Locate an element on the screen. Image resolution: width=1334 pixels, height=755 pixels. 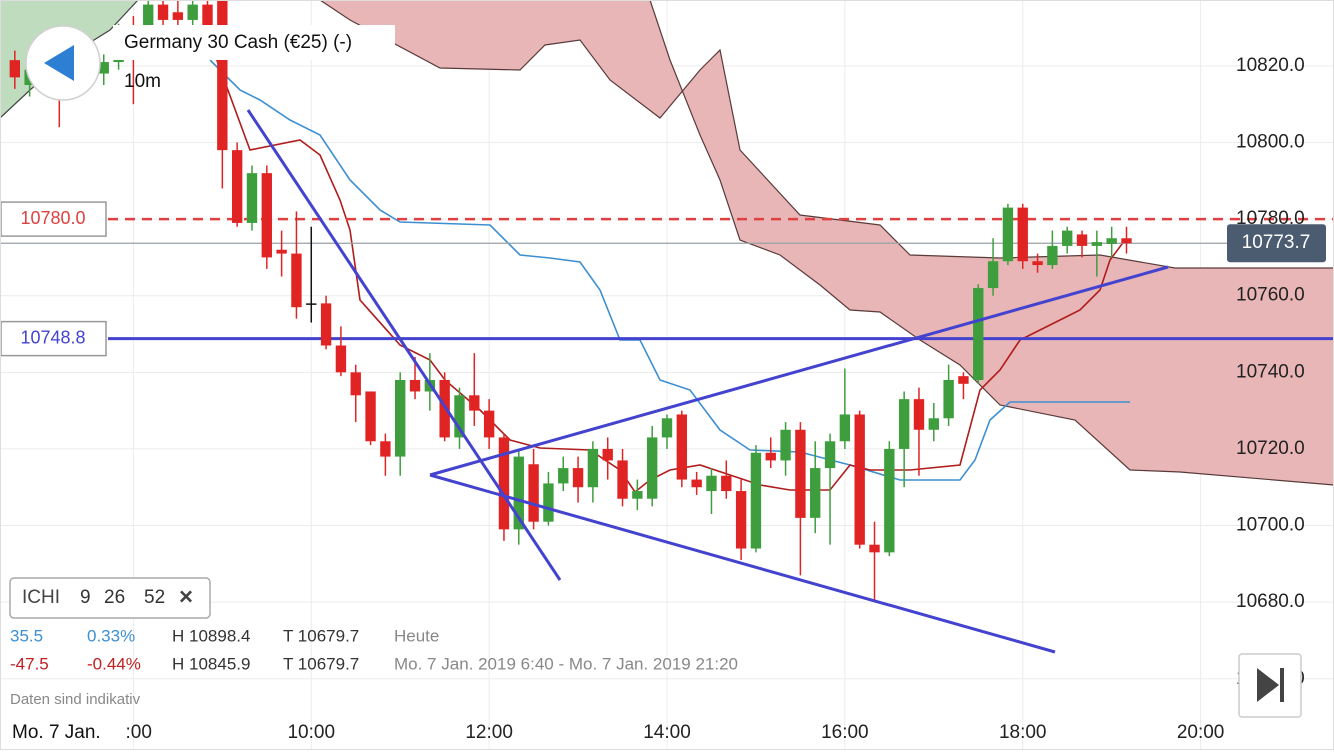
back-icon is located at coordinates (59, 63).